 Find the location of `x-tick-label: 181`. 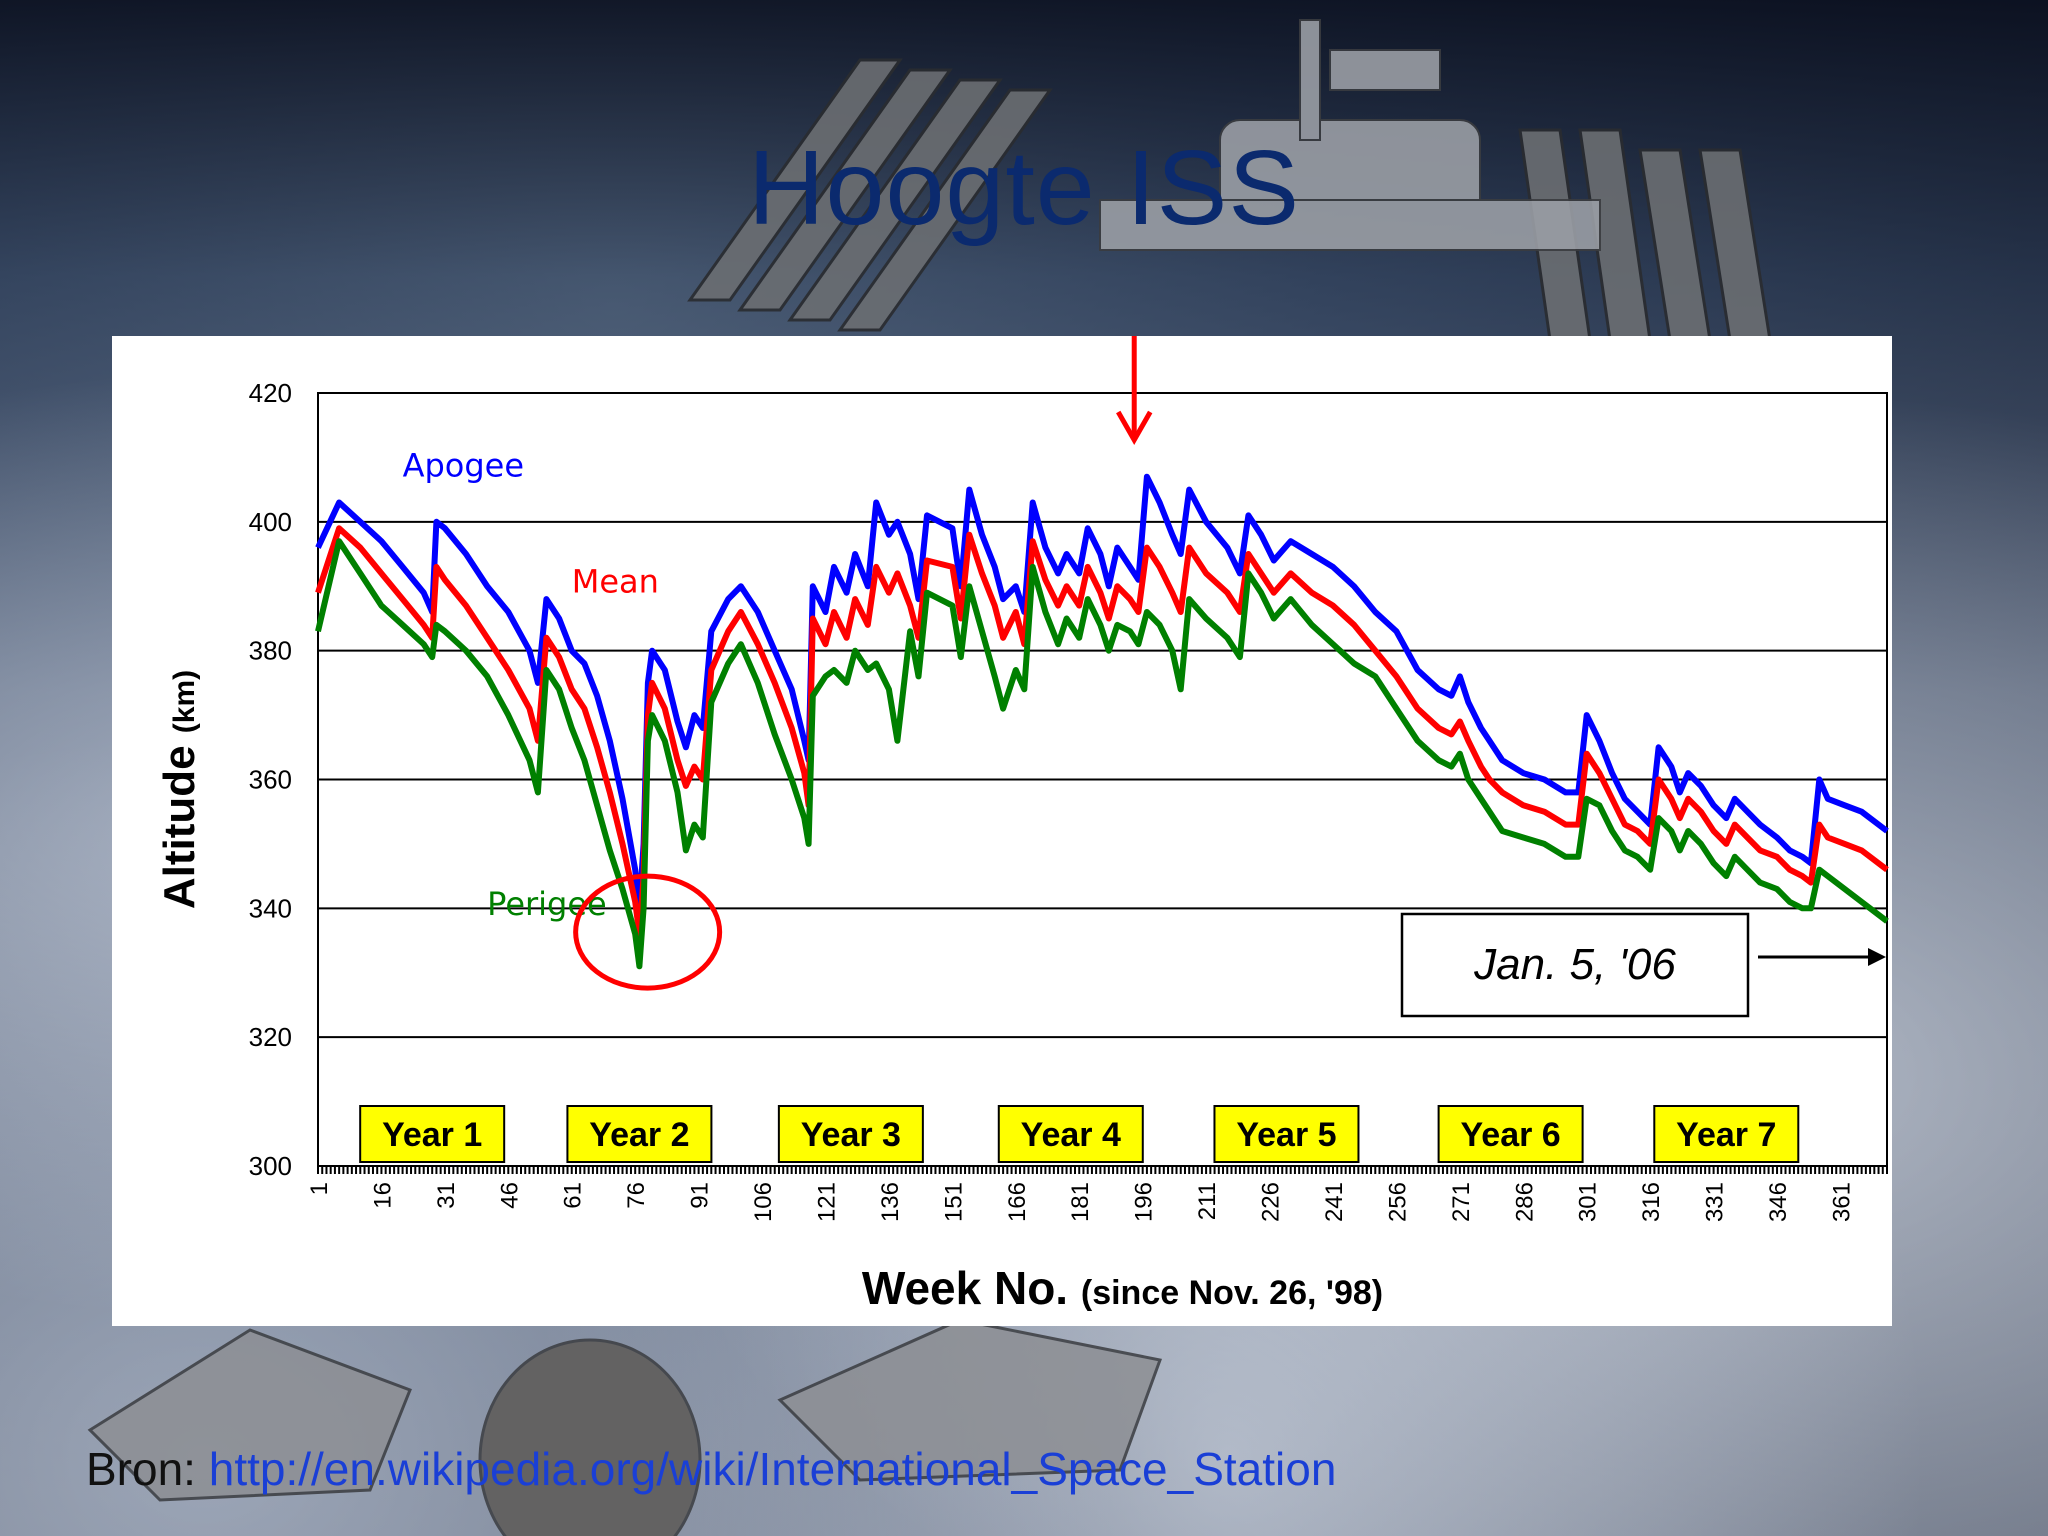

x-tick-label: 181 is located at coordinates (1080, 1202).